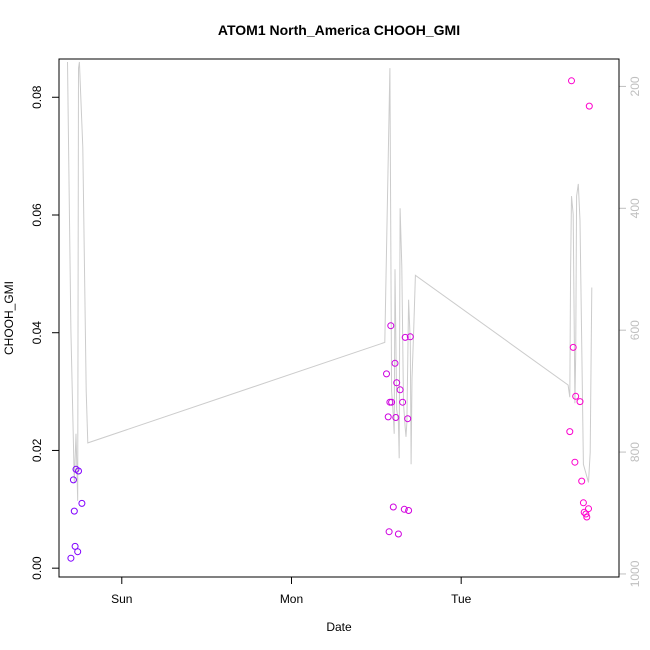  Describe the element at coordinates (9, 318) in the screenshot. I see `y-axis-label: CHOOH_GMI` at that location.